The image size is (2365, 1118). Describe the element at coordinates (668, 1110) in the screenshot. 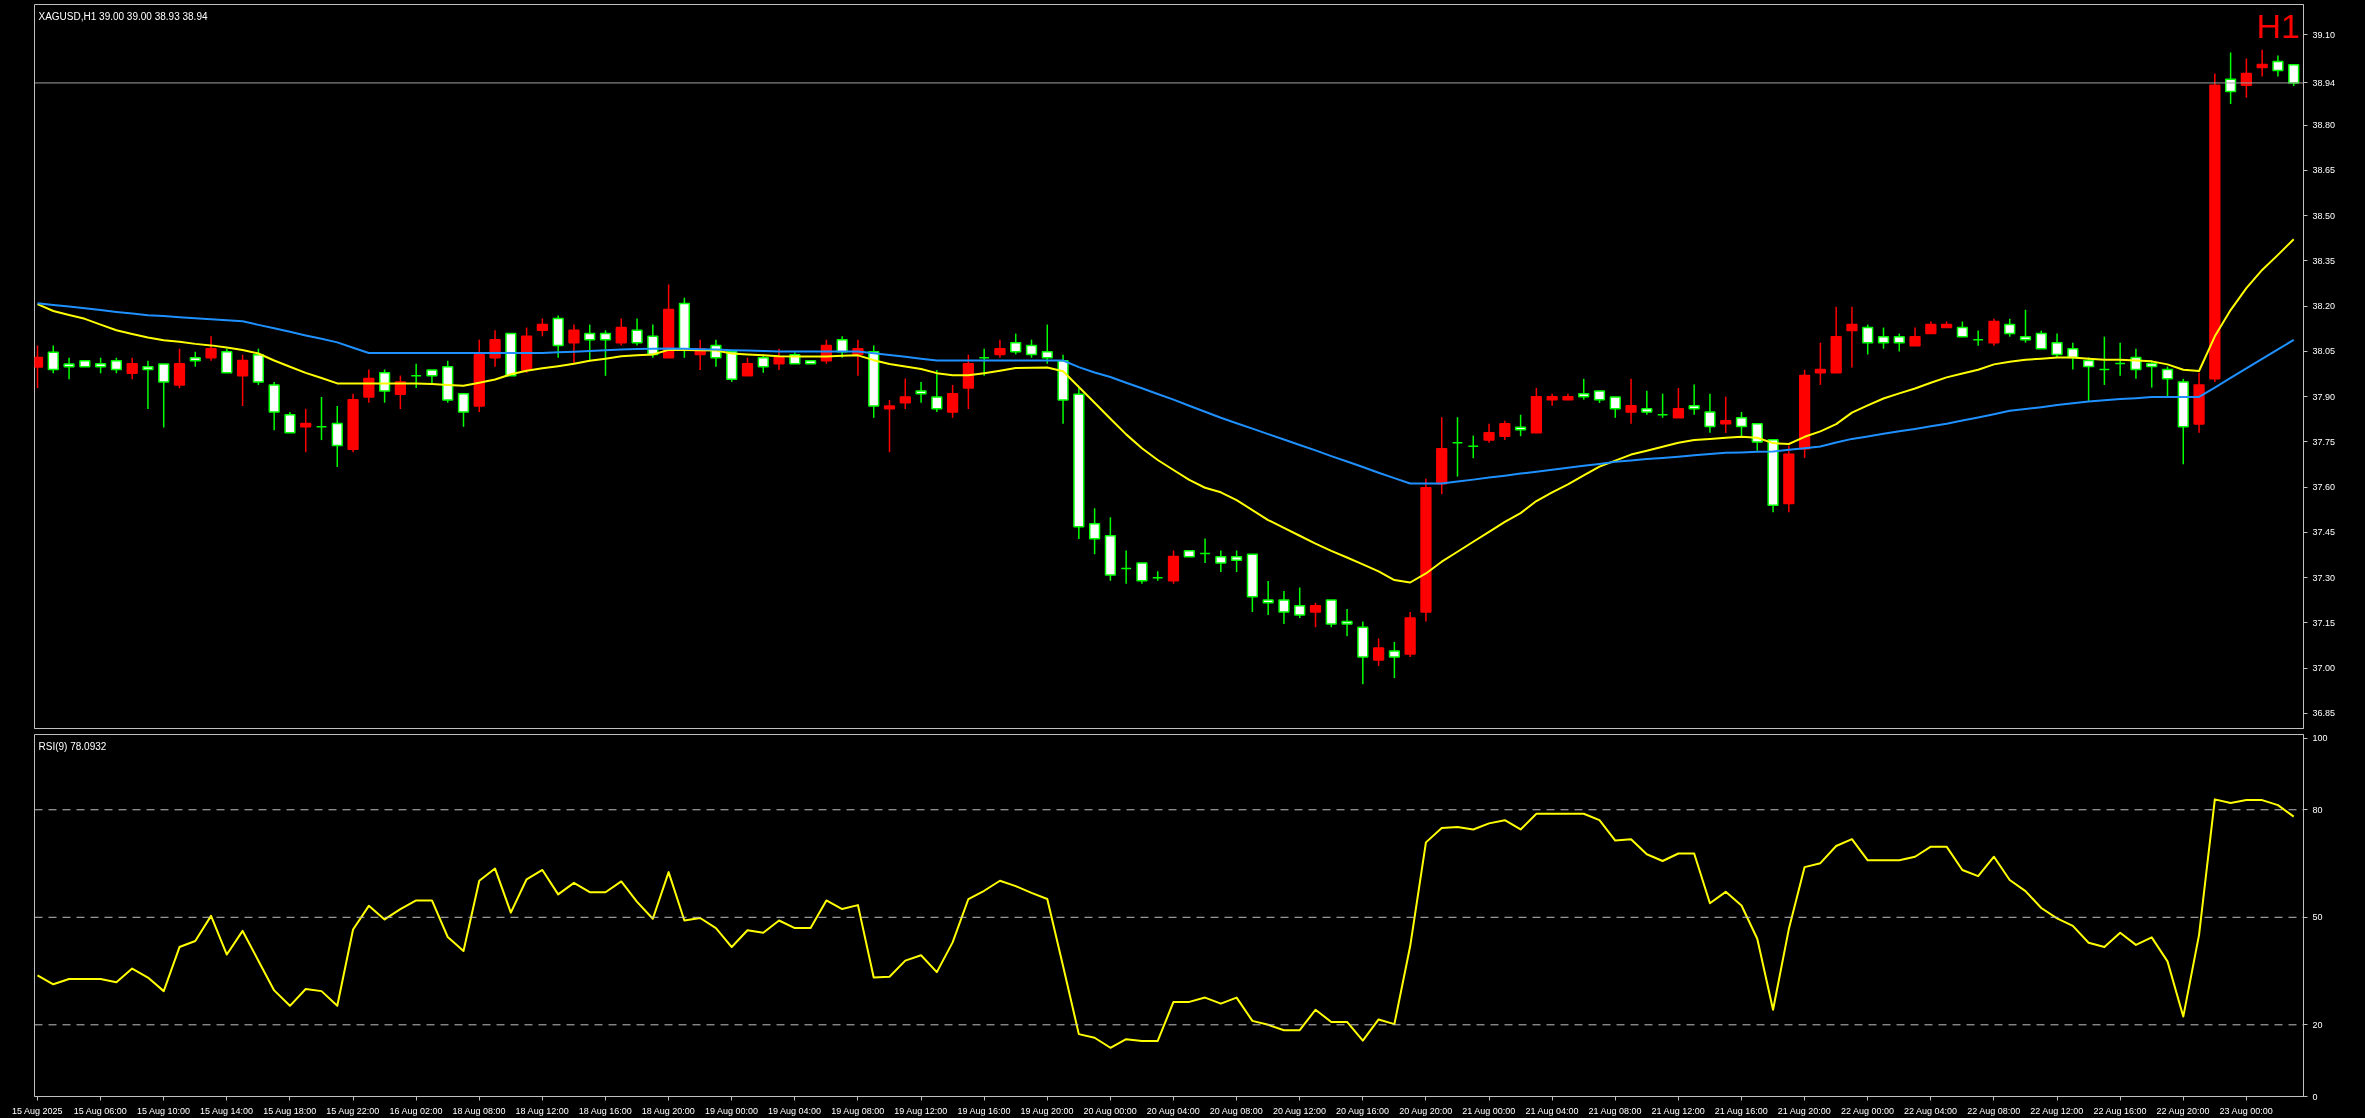

I see `x-tick-label: 18 Aug 20:00` at that location.